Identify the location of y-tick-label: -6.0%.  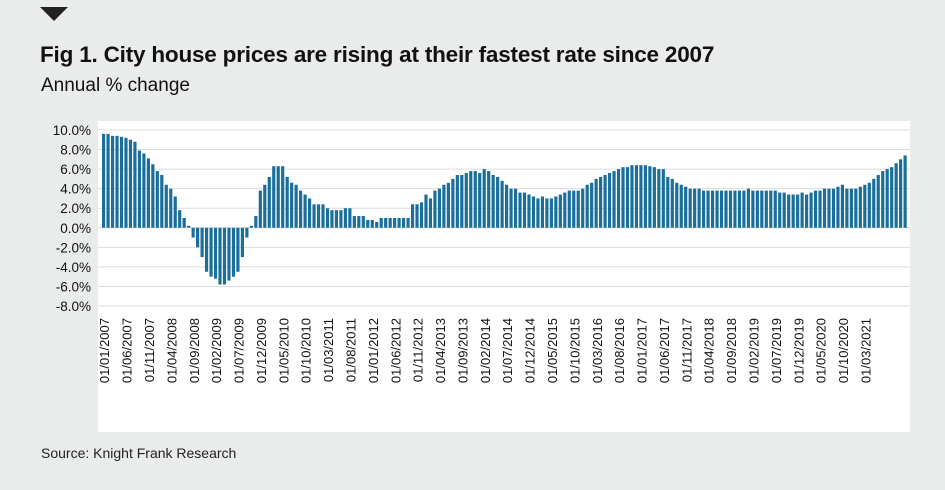
(73, 286).